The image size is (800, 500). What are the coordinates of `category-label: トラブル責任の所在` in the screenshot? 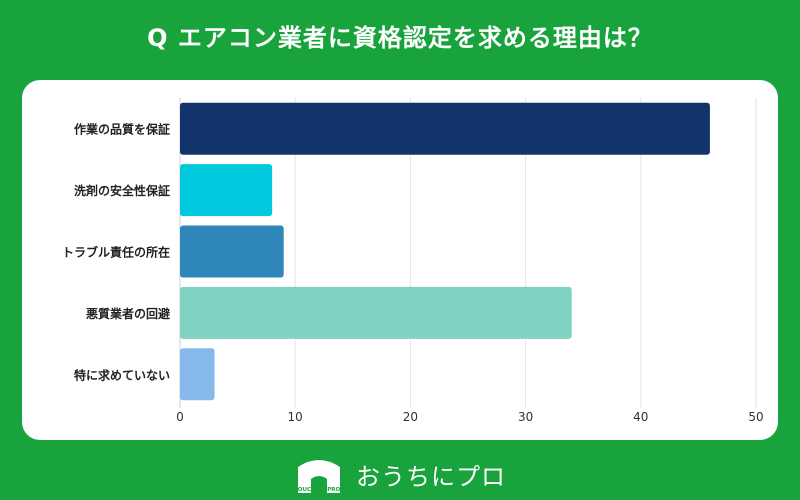 It's located at (116, 252).